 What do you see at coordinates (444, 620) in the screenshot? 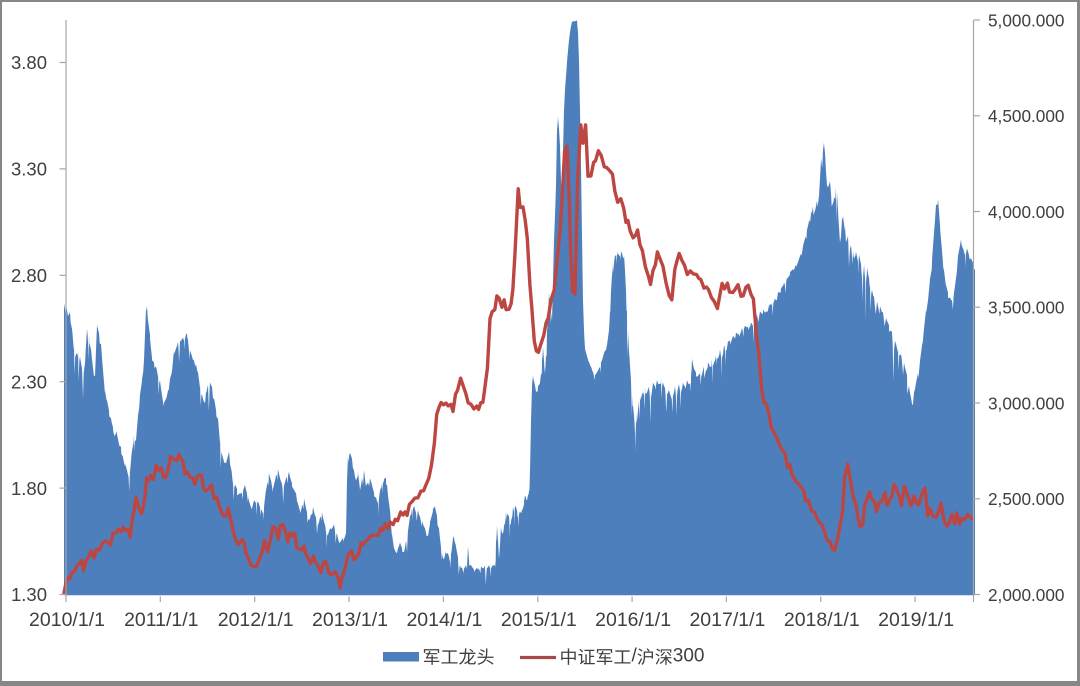
I see `svg-text: 2014/1/1` at bounding box center [444, 620].